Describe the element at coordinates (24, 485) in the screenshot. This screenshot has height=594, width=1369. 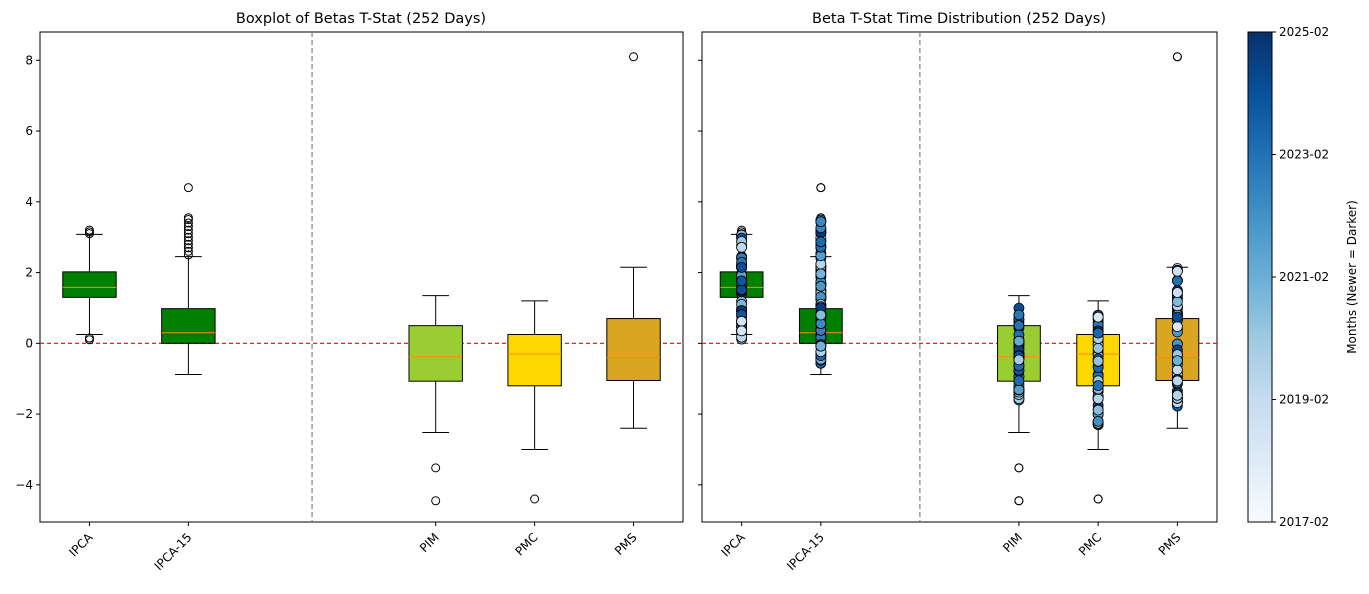
I see `y-tick-label: −4` at that location.